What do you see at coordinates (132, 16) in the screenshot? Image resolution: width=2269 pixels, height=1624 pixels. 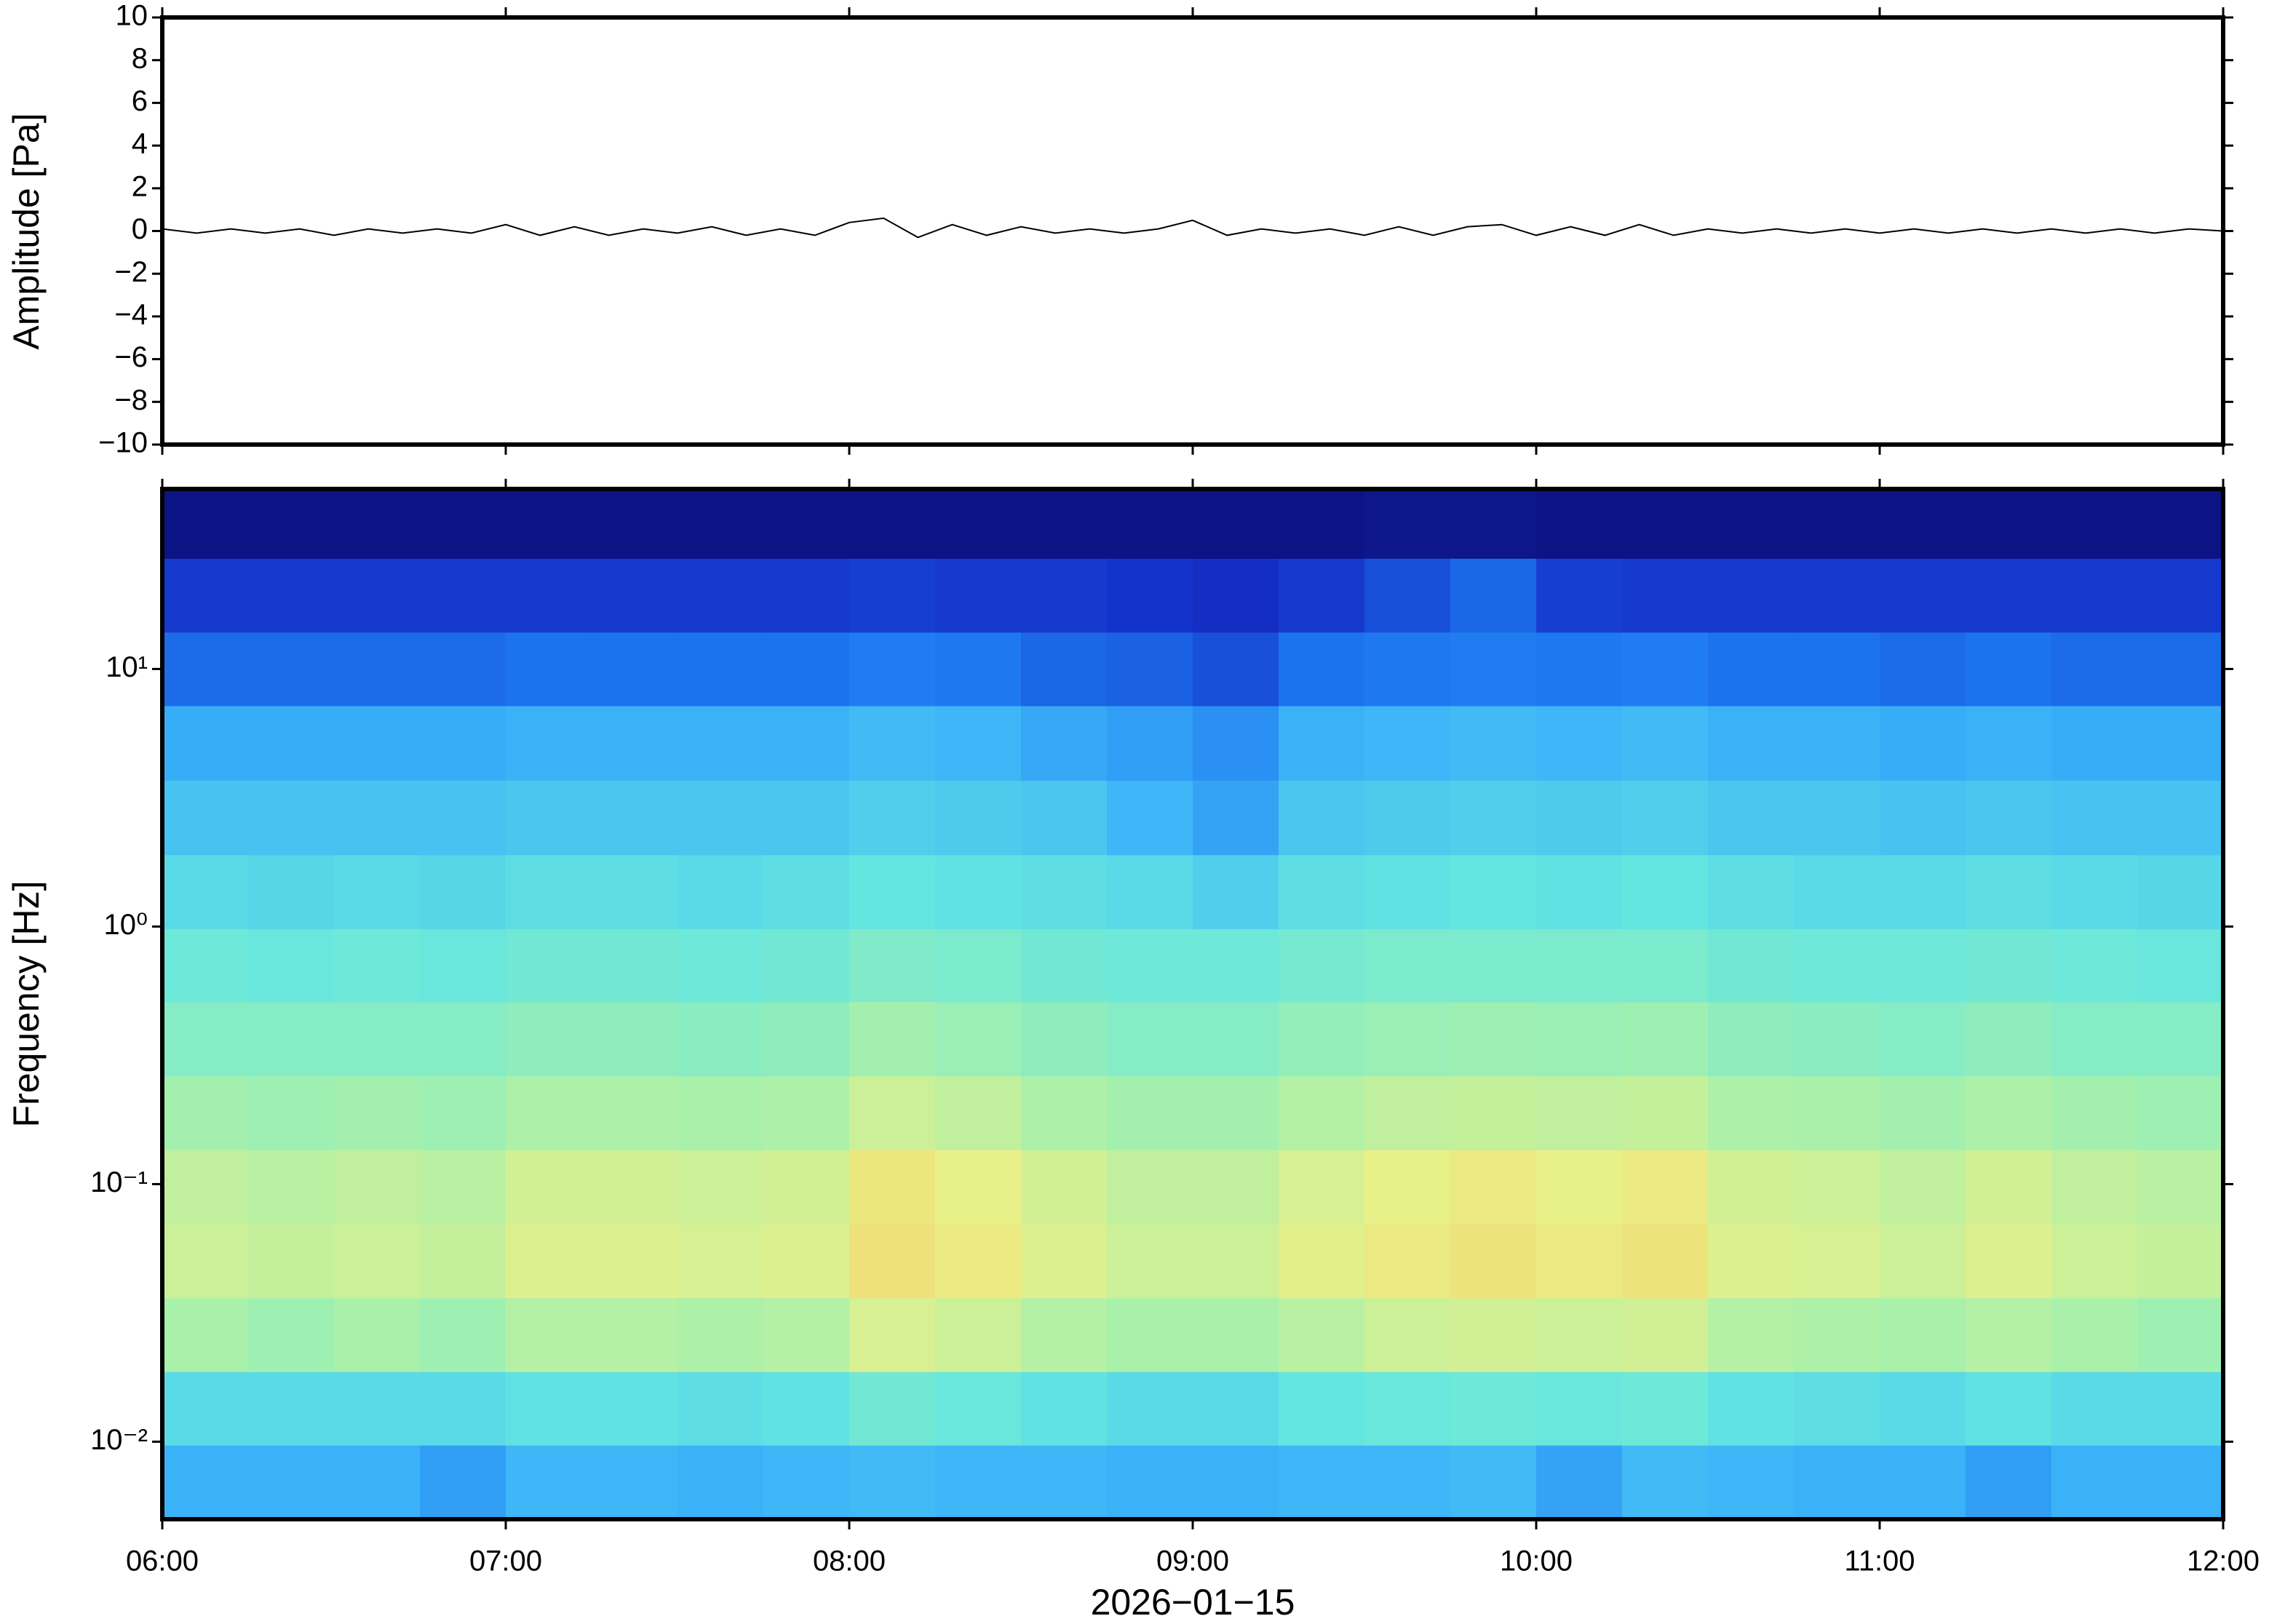 I see `y-tick-label: 10` at bounding box center [132, 16].